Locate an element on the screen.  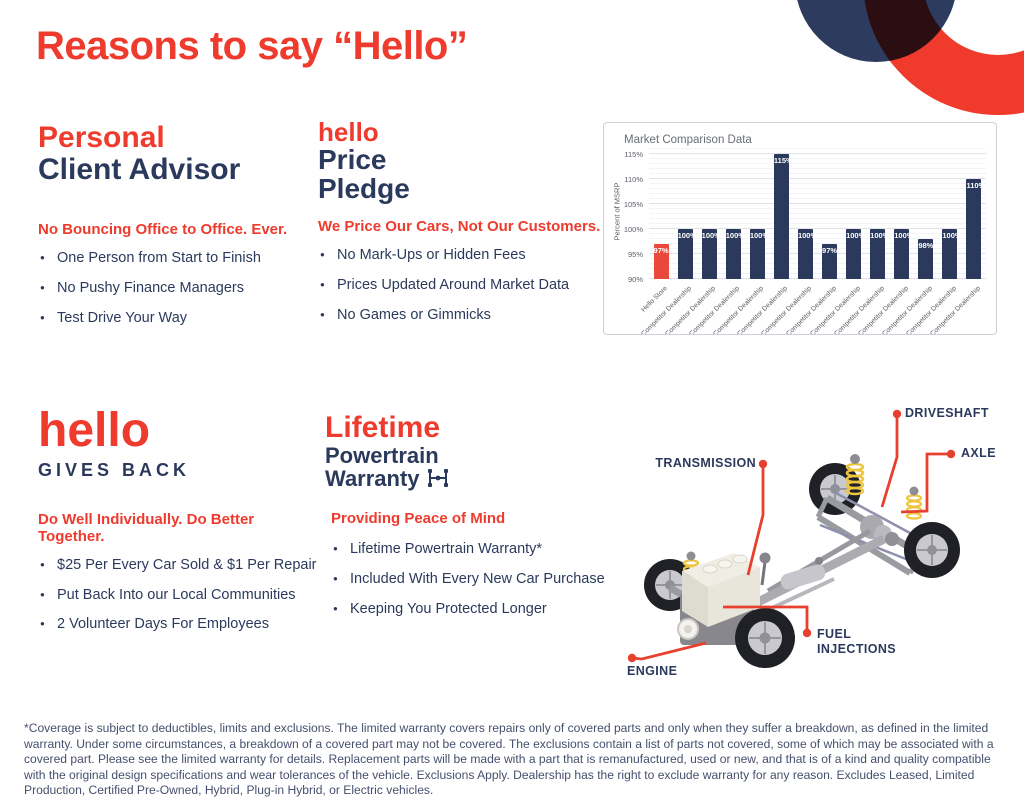
bullet-item: Included With Every New Car Purchase is located at coordinates (473, 579).